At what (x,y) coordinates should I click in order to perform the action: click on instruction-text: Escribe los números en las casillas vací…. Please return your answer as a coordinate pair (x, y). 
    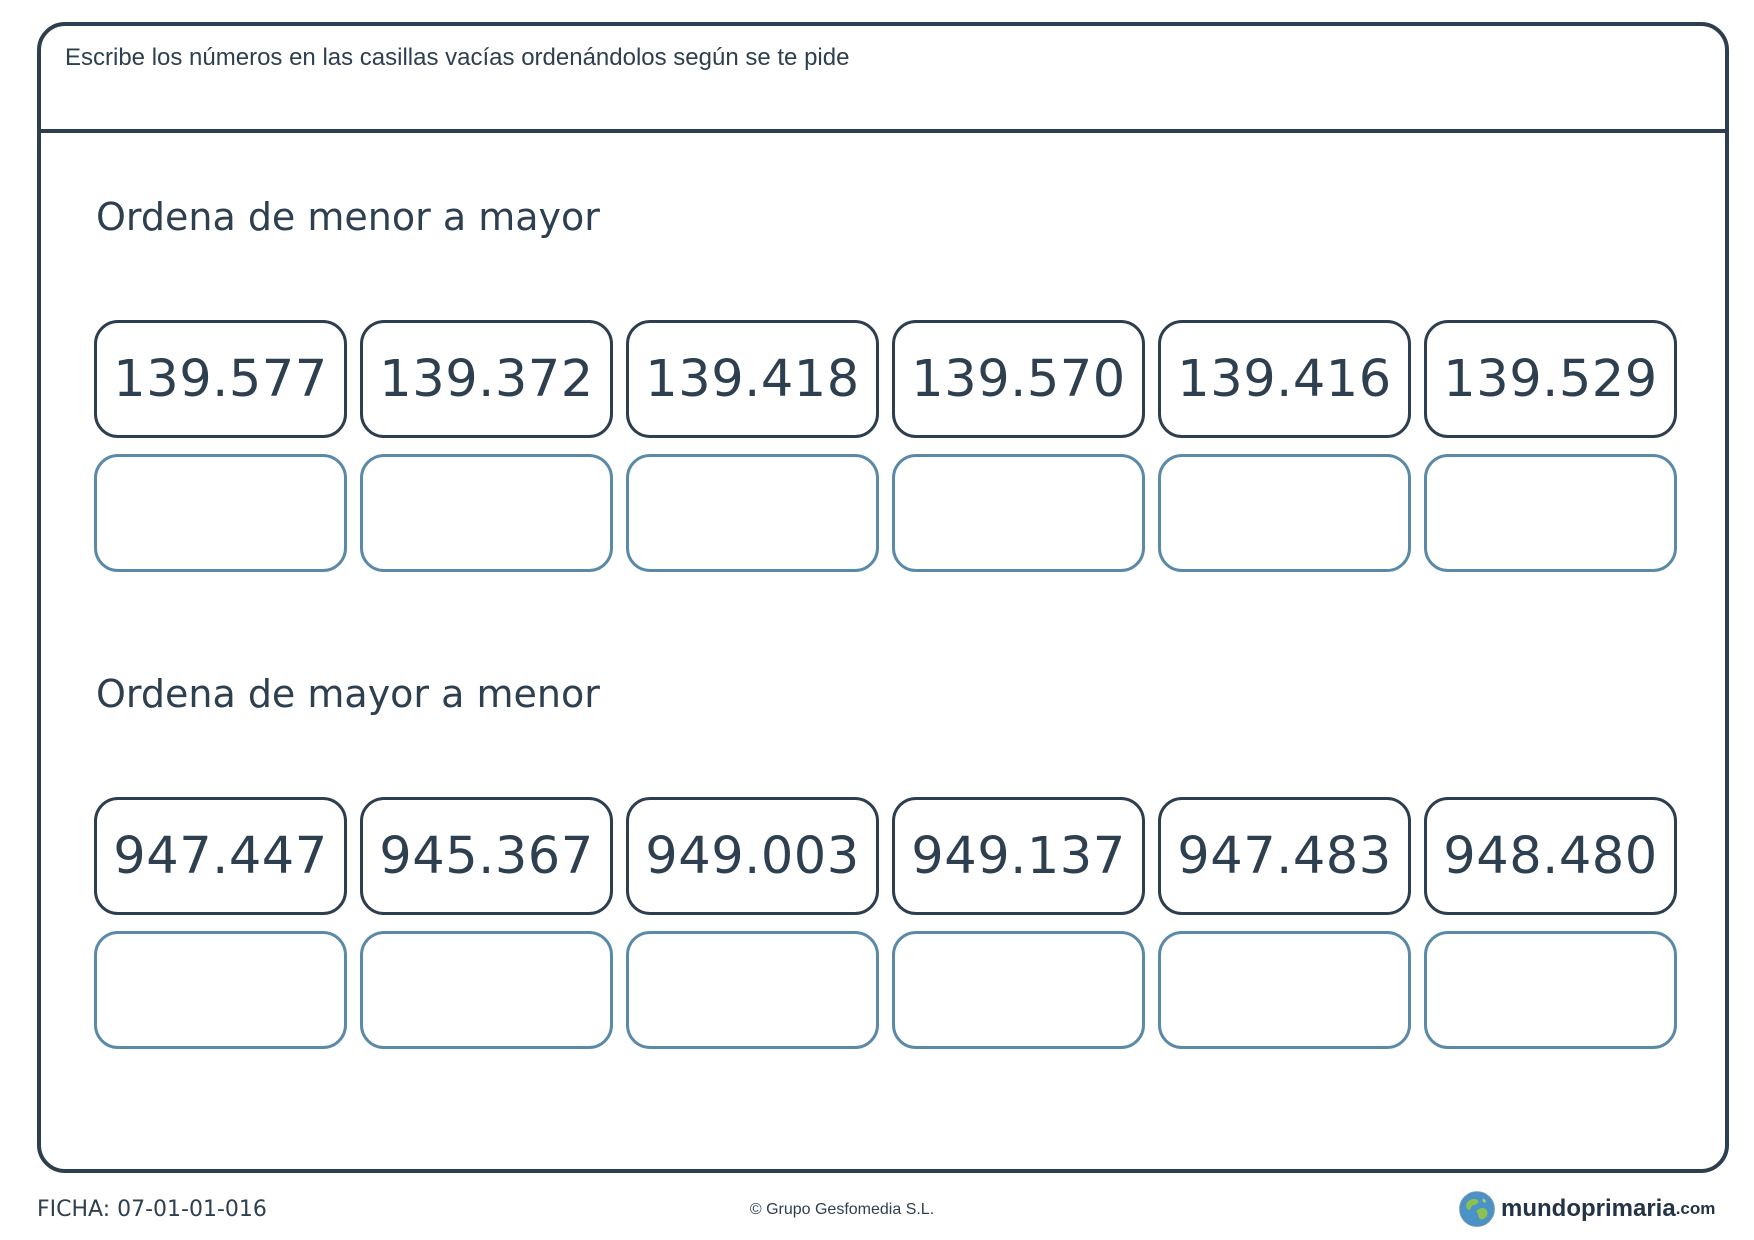
    Looking at the image, I should click on (457, 57).